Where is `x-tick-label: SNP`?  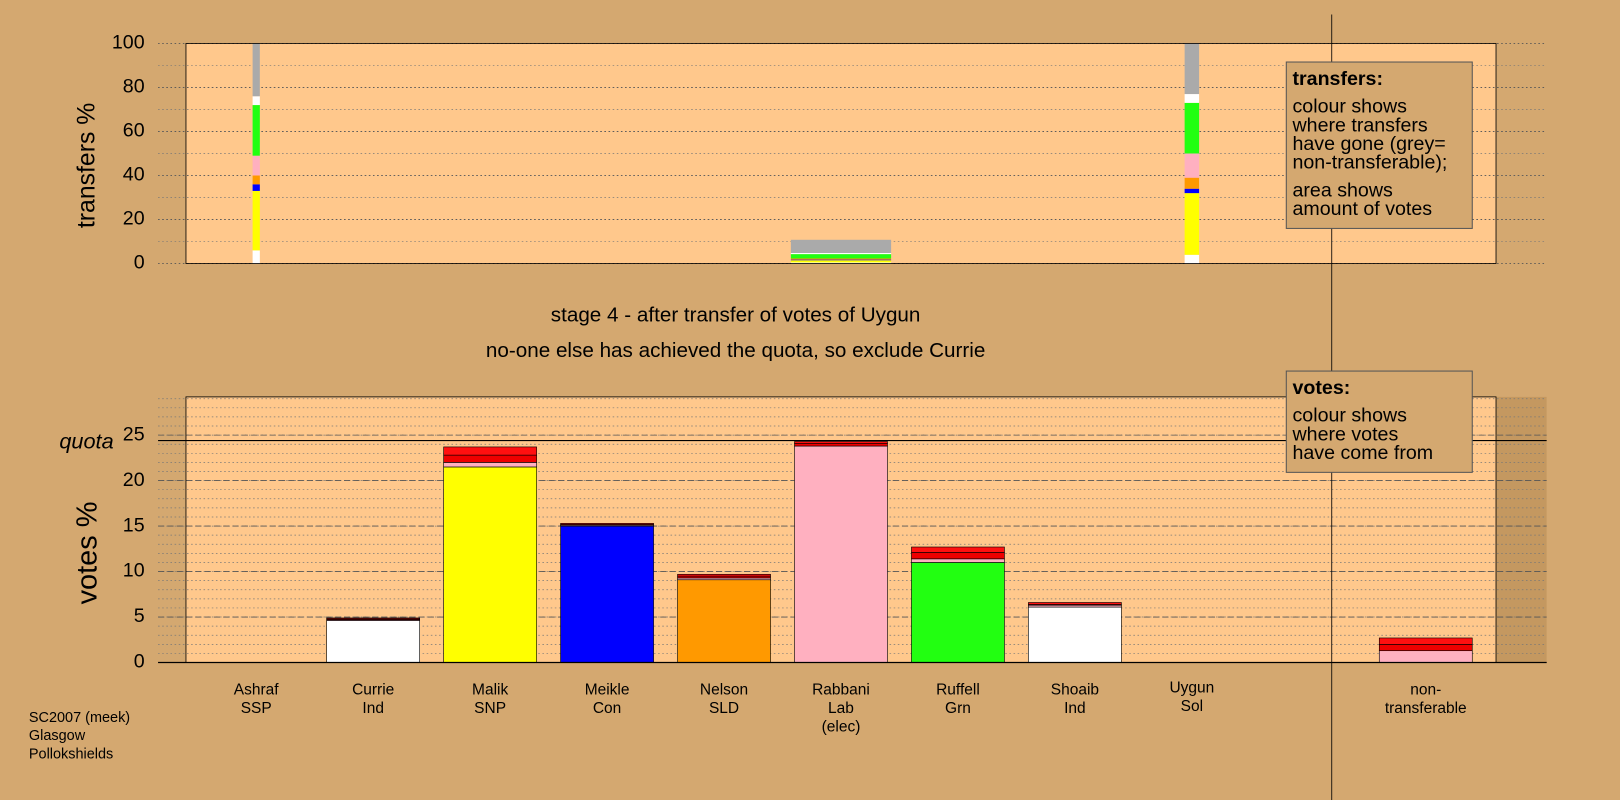 x-tick-label: SNP is located at coordinates (490, 708).